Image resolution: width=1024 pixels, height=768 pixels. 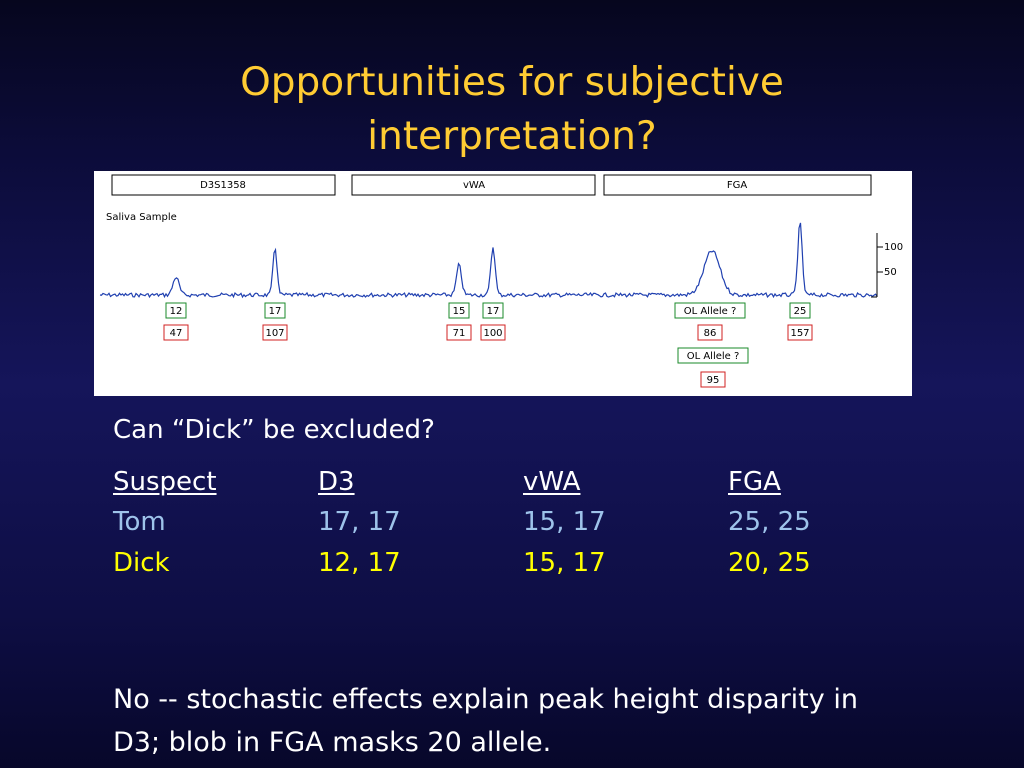 I want to click on allele-label: 12, so click(x=176, y=311).